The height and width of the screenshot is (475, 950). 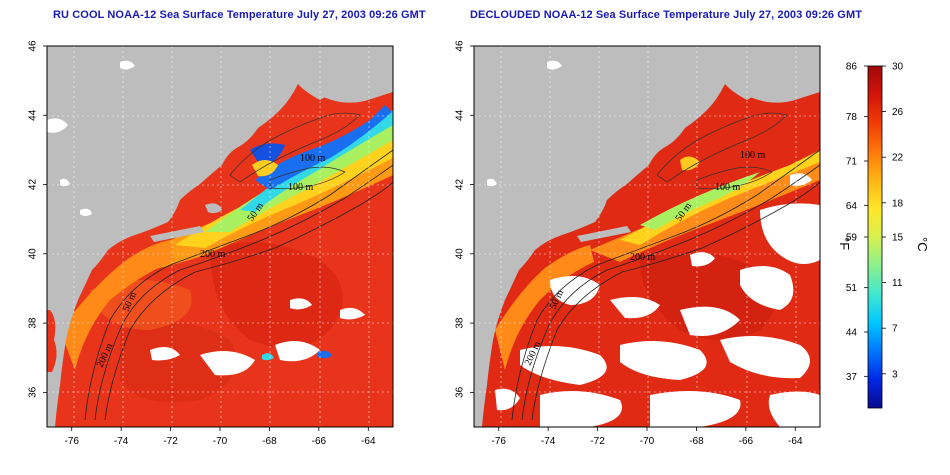 What do you see at coordinates (895, 329) in the screenshot?
I see `celsius-tick-label: 7` at bounding box center [895, 329].